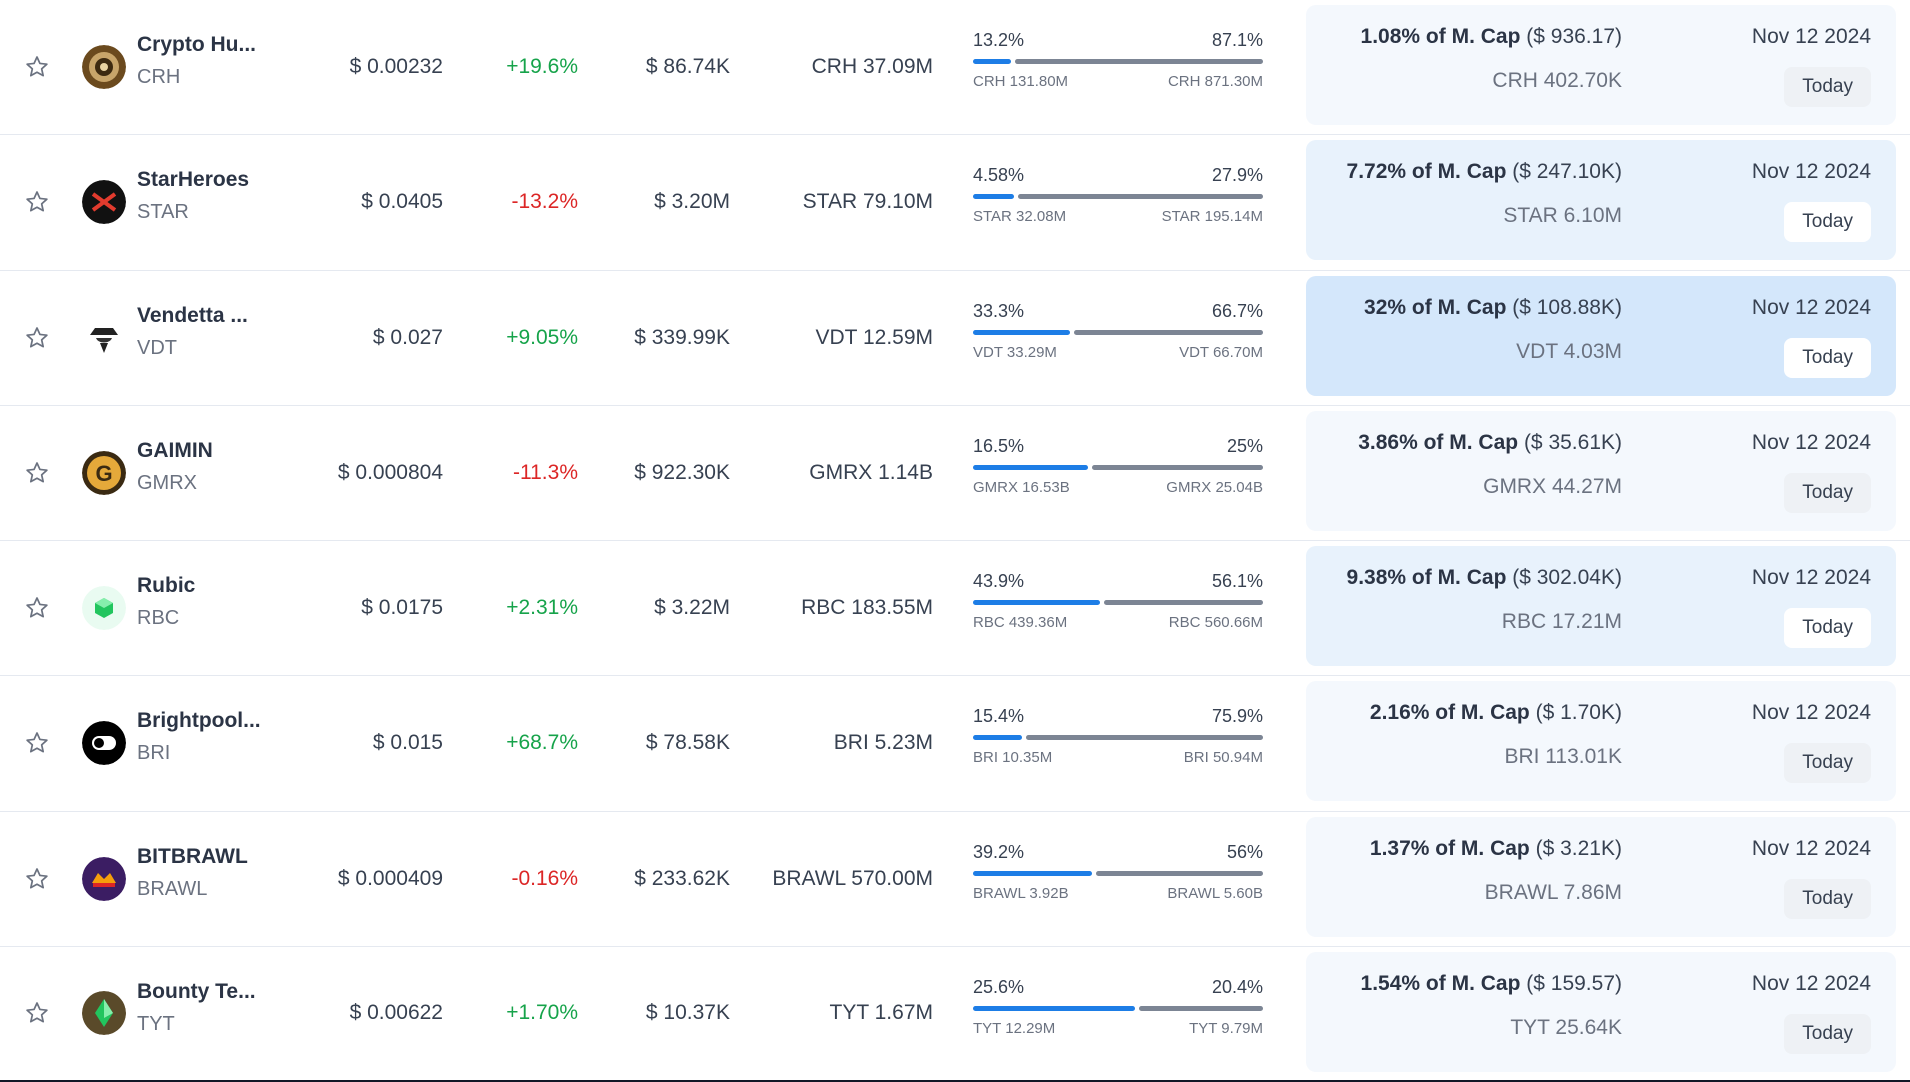  Describe the element at coordinates (687, 1013) in the screenshot. I see `volume-cell: $ 10.37K` at that location.